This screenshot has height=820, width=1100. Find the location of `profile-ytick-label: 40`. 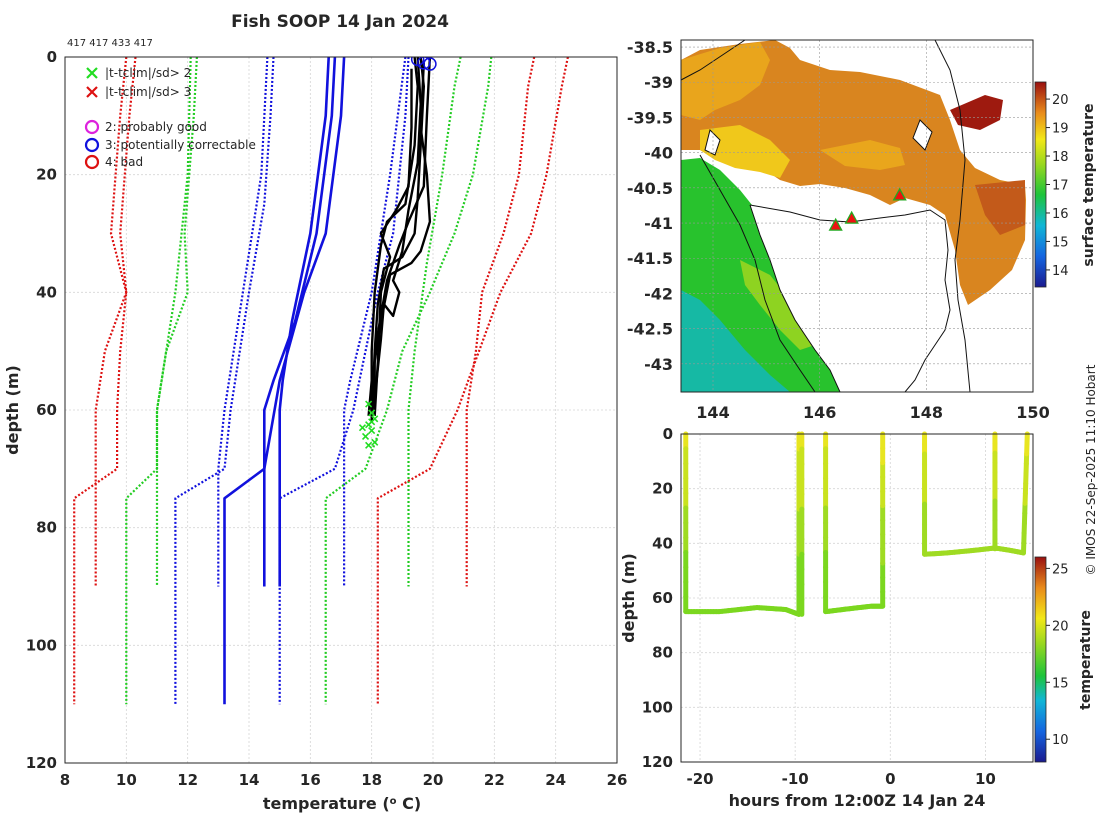

profile-ytick-label: 40 is located at coordinates (46, 292).